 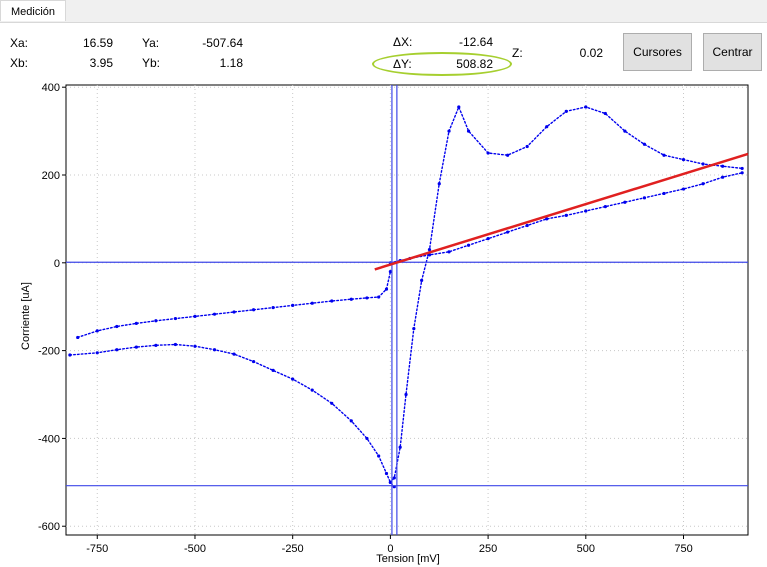 I want to click on x-tick-label: -250, so click(x=293, y=549).